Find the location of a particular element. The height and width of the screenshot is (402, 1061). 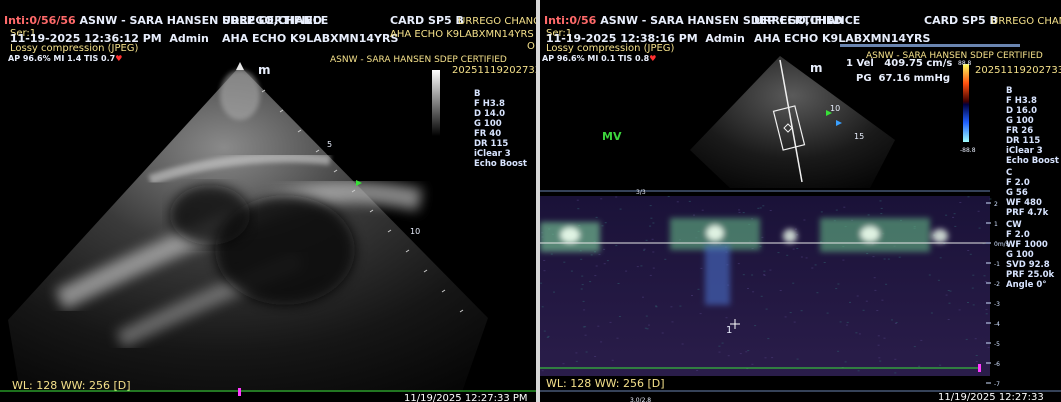

depth-label-5: 5 is located at coordinates (330, 144).